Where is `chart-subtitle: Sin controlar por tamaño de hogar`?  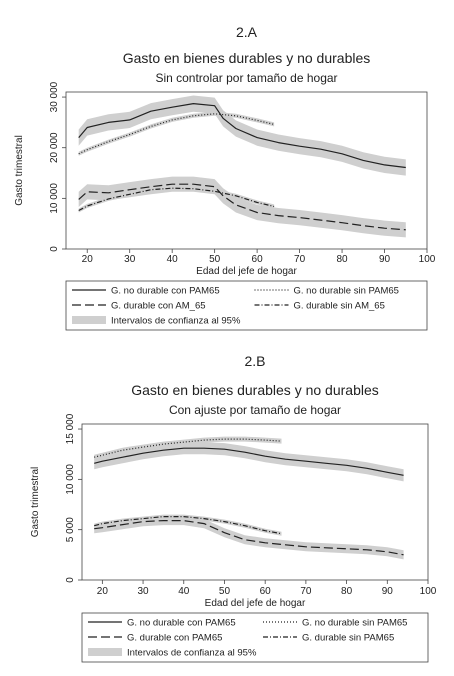
chart-subtitle: Sin controlar por tamaño de hogar is located at coordinates (246, 78).